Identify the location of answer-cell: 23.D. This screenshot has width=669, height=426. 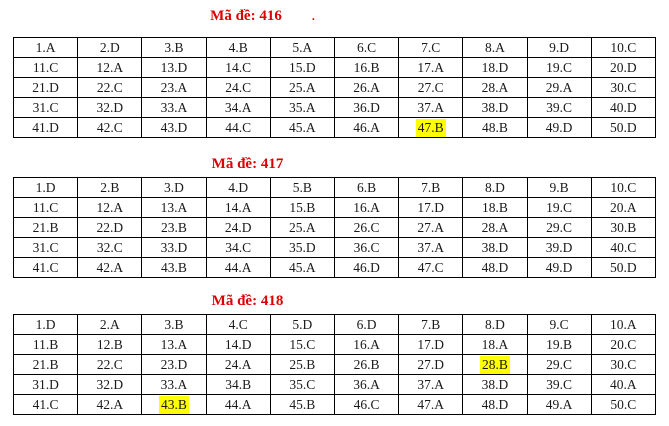
(174, 364).